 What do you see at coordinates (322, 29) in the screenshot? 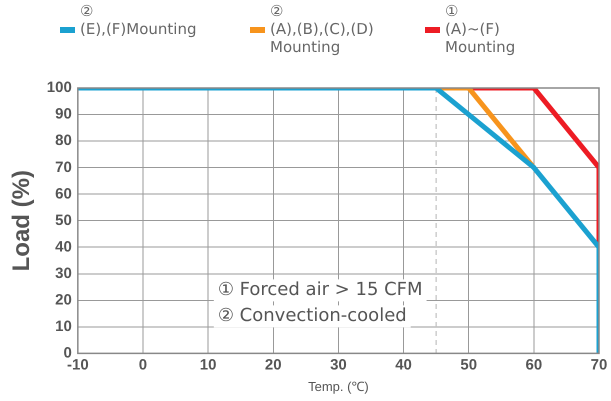
I see `legend-label: ② (A),(B),(C),(D) Mounting` at bounding box center [322, 29].